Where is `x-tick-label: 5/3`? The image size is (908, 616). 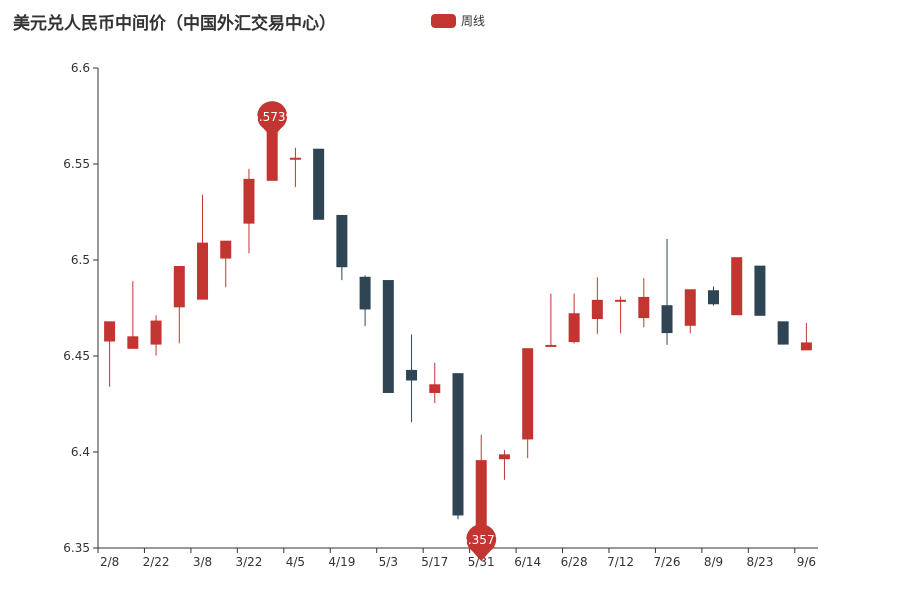 x-tick-label: 5/3 is located at coordinates (388, 562).